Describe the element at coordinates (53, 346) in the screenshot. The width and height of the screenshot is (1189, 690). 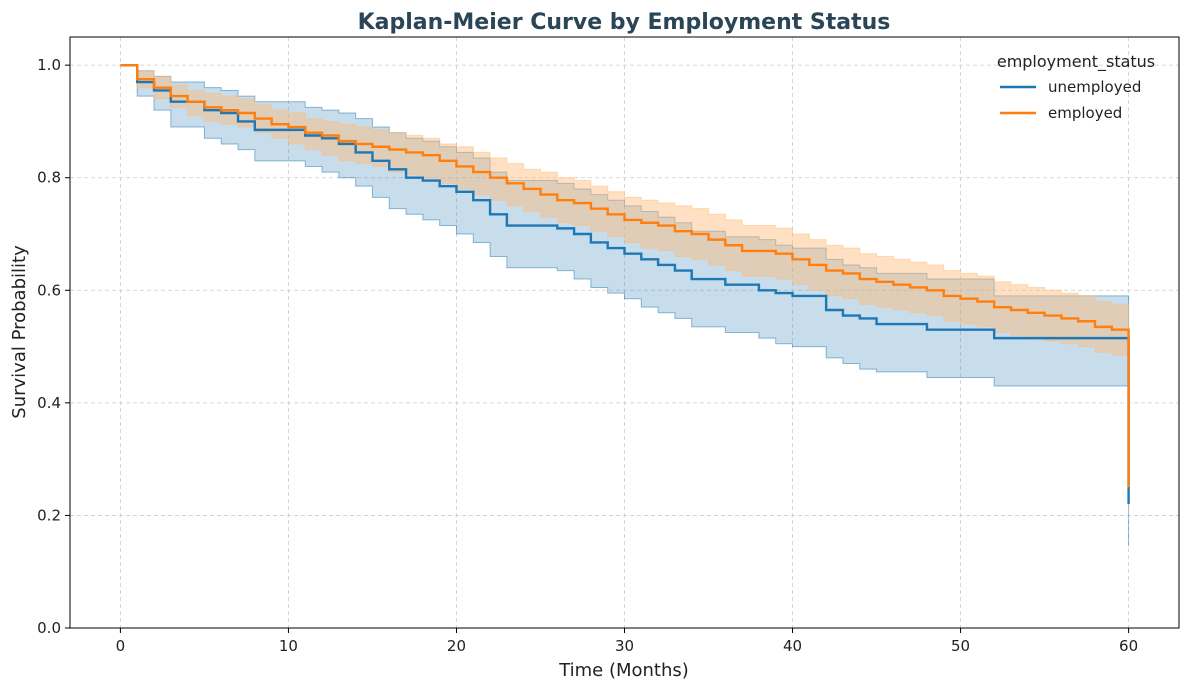
I see `y-axis-ticks: 0.0 0.2 0.4 0.6 0.8 1.0` at that location.